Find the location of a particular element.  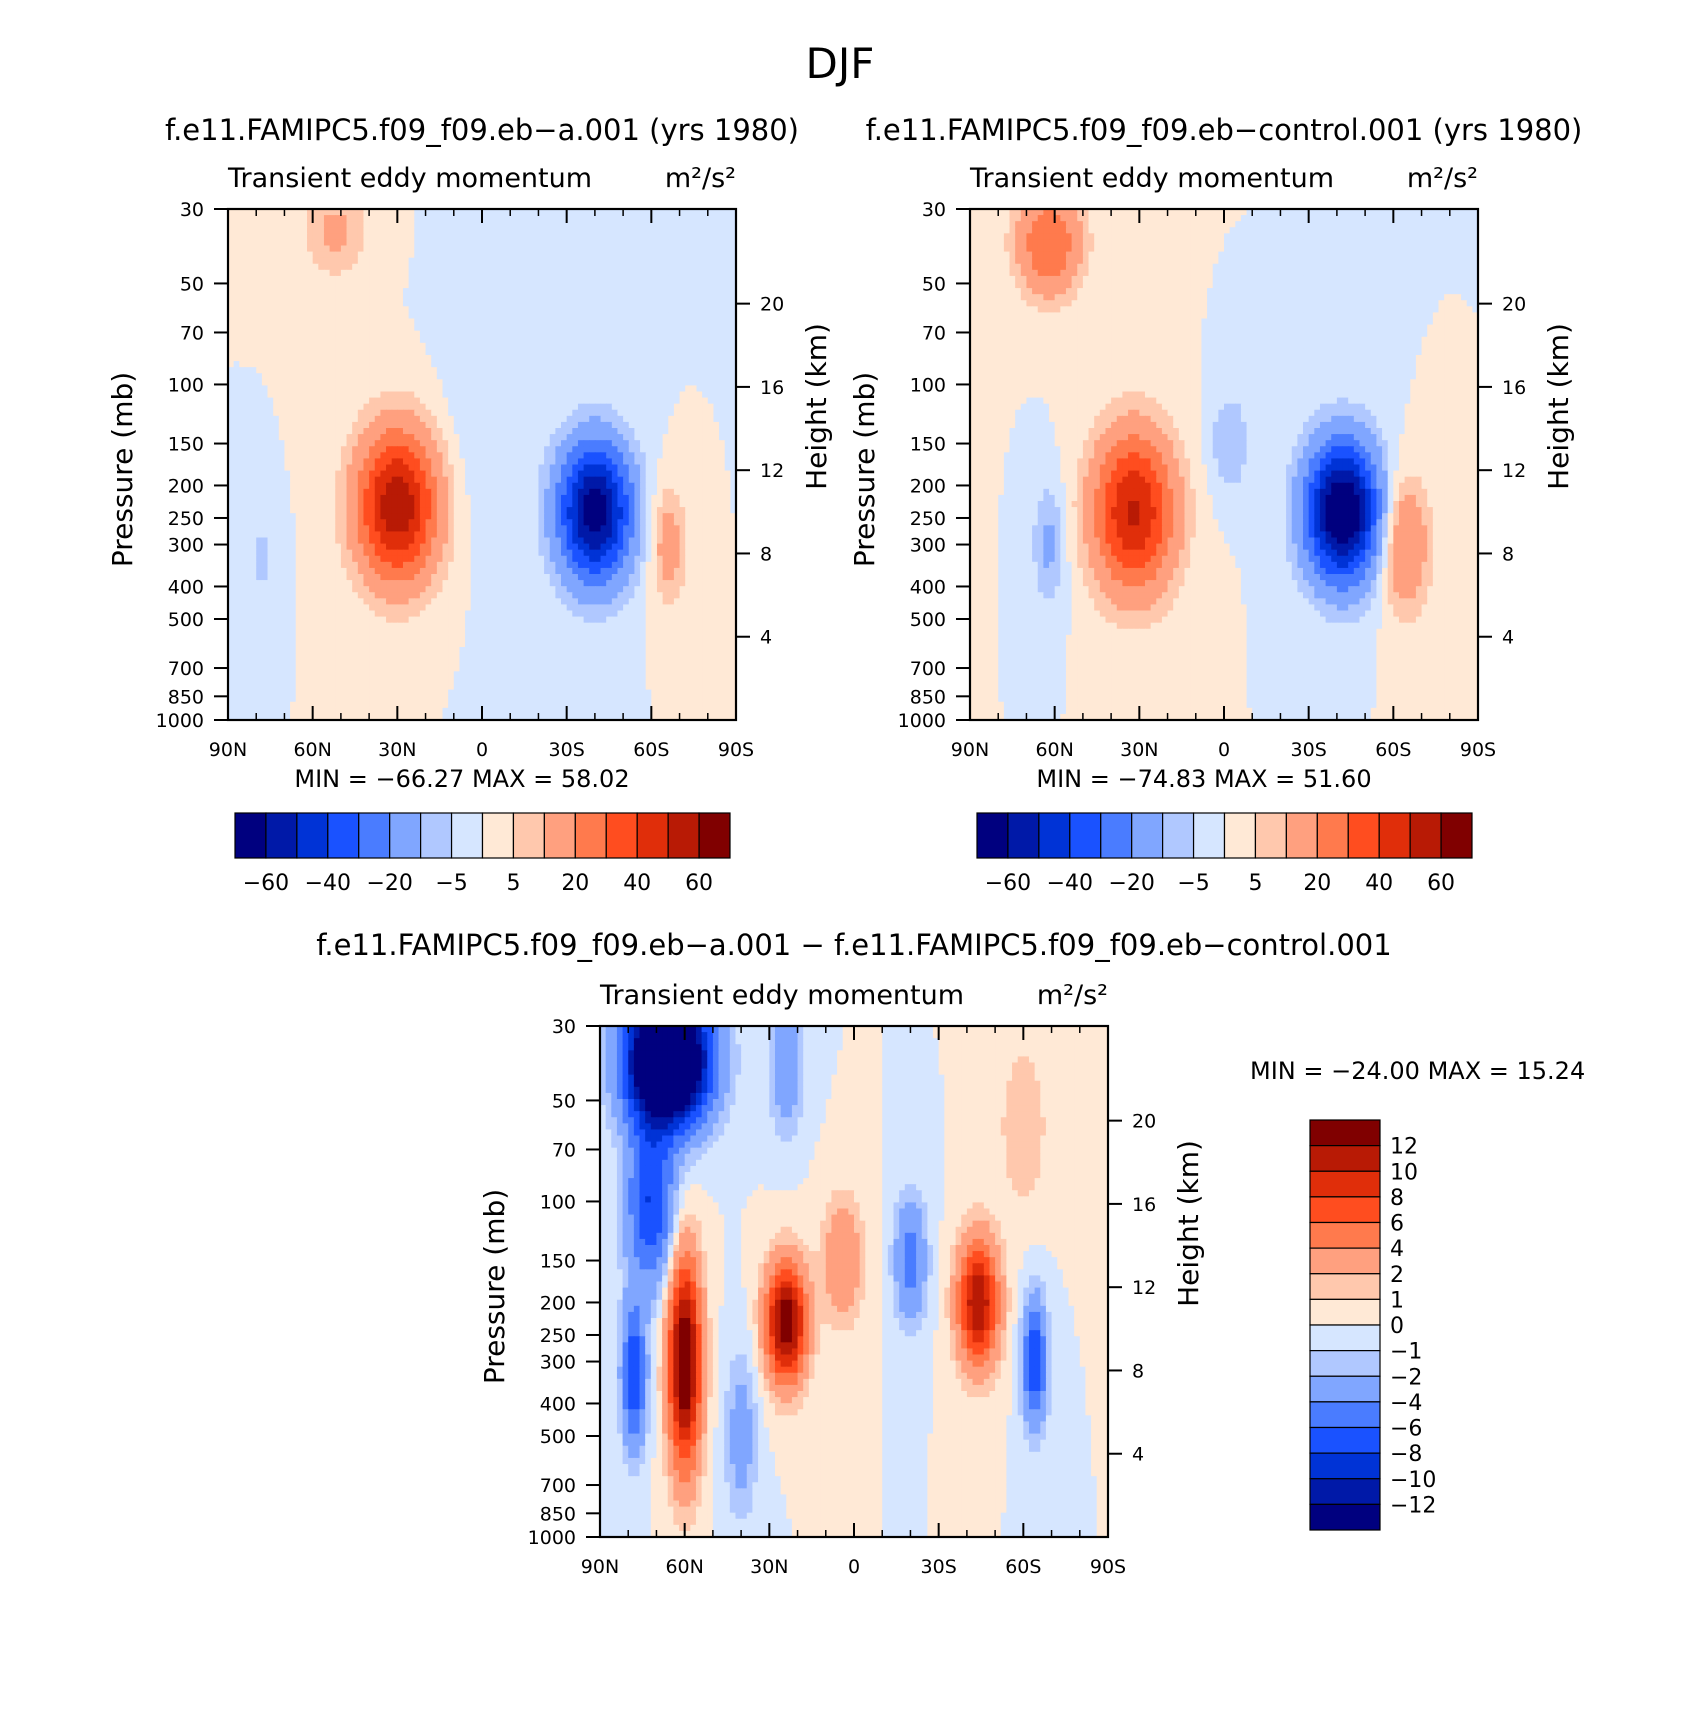

colorbar-label: −40 is located at coordinates (1070, 883).